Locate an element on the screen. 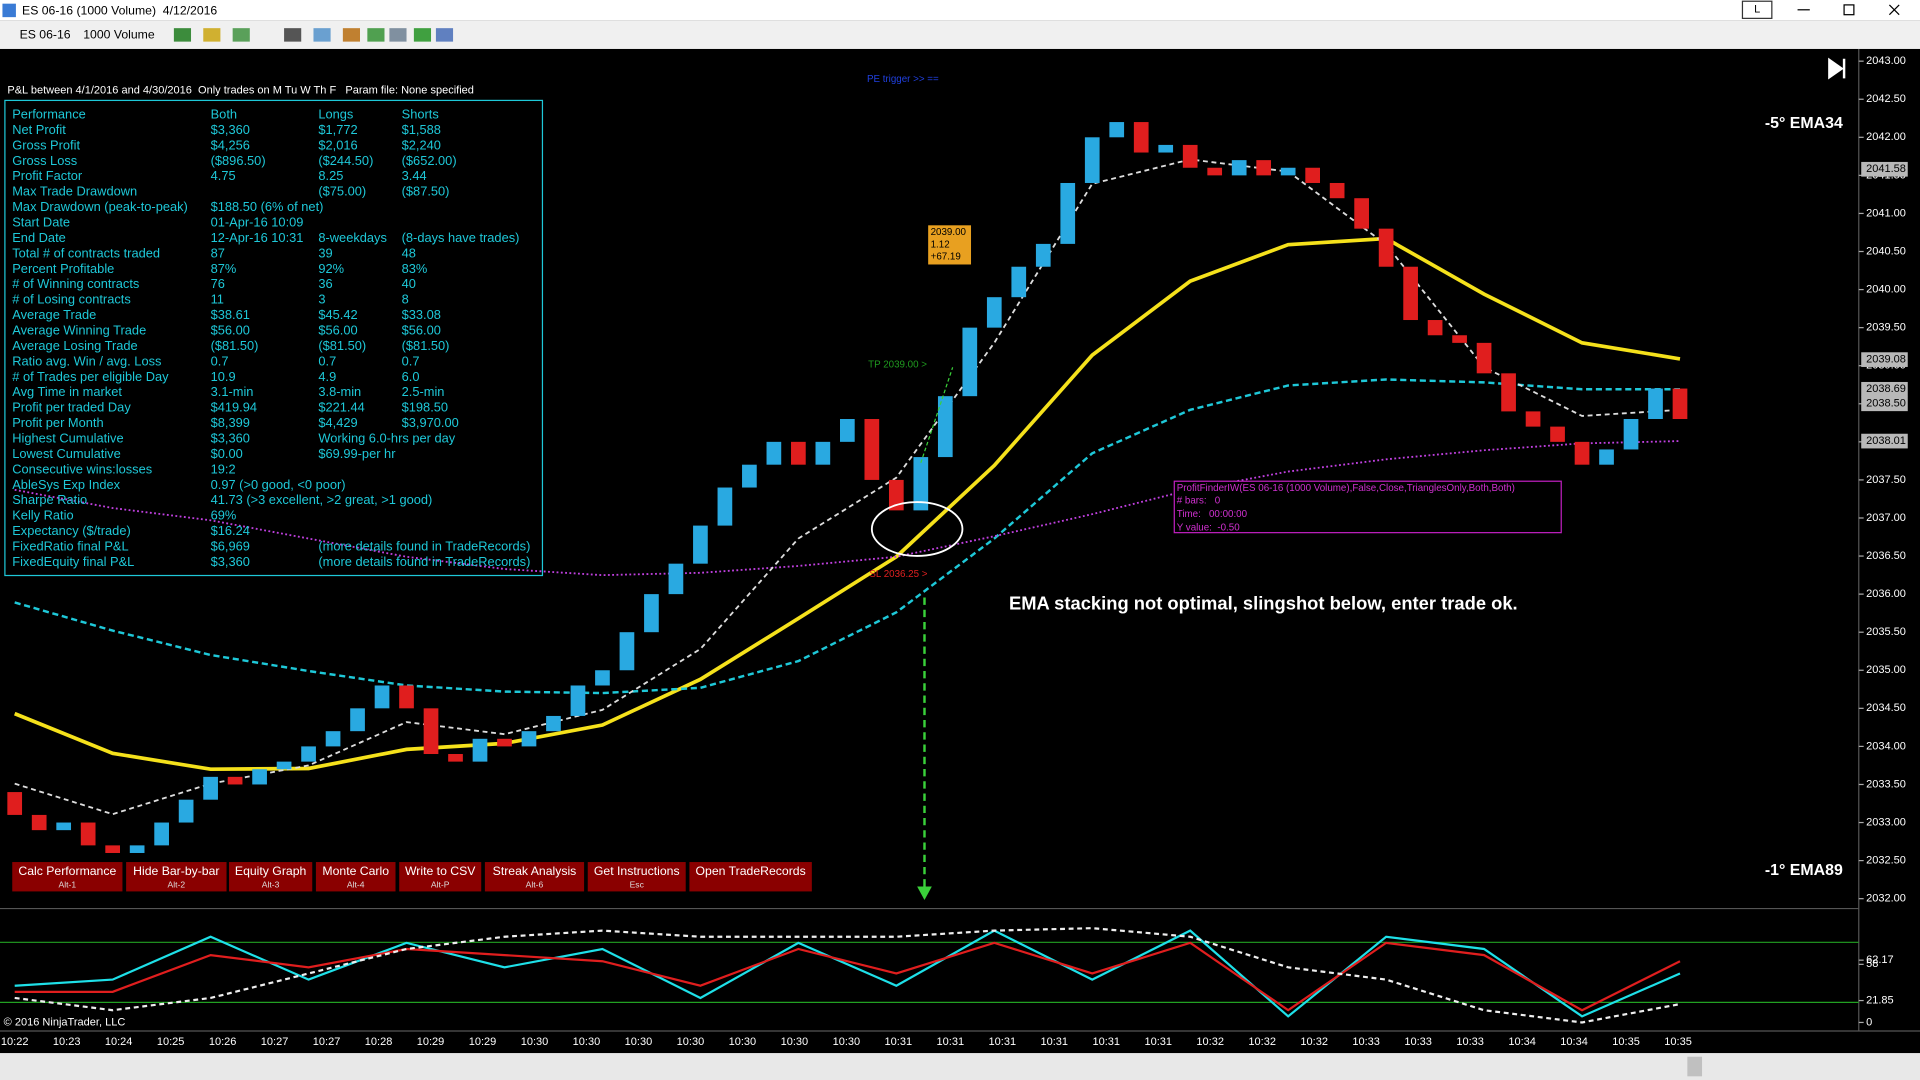 This screenshot has width=1920, height=1080. button-label: Equity Graph is located at coordinates (271, 871).